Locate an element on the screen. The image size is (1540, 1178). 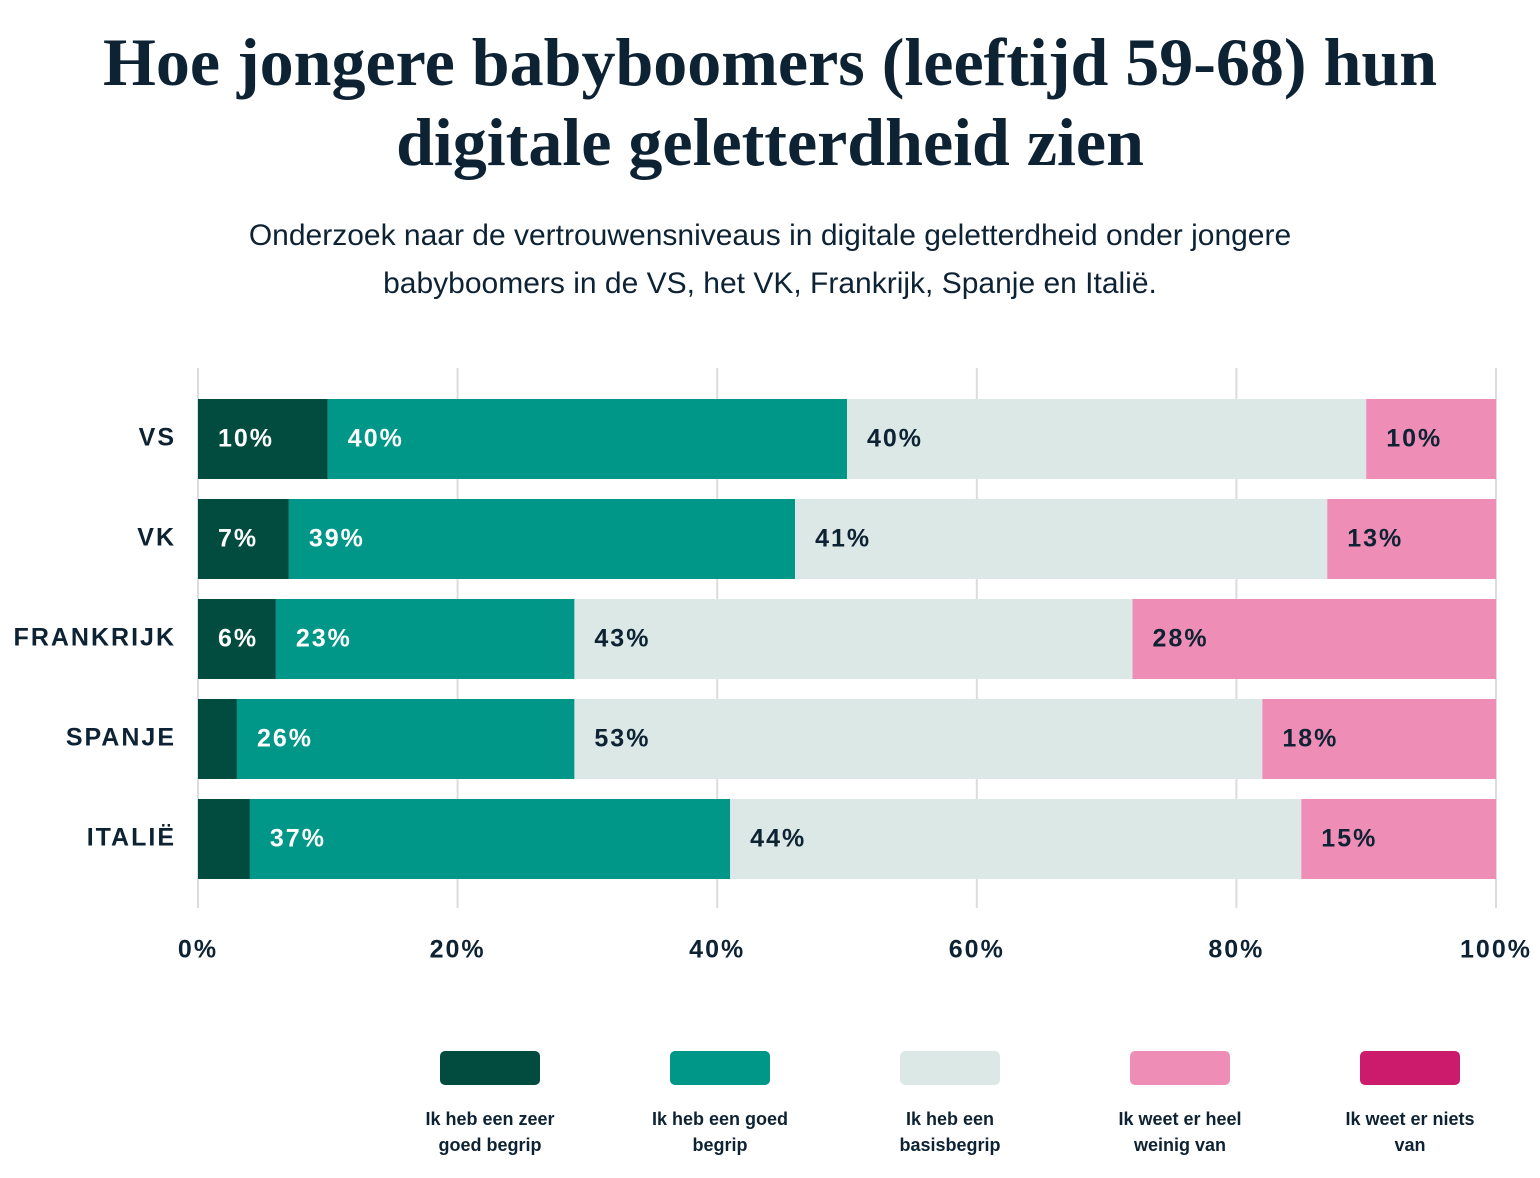
data-label: 28% is located at coordinates (1181, 639).